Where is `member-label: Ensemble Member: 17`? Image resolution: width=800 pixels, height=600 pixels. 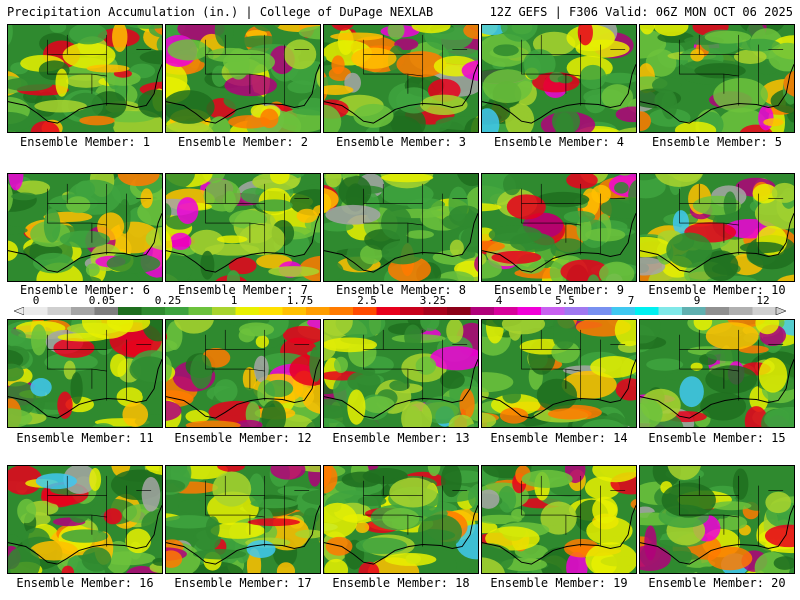 member-label: Ensemble Member: 17 is located at coordinates (243, 583).